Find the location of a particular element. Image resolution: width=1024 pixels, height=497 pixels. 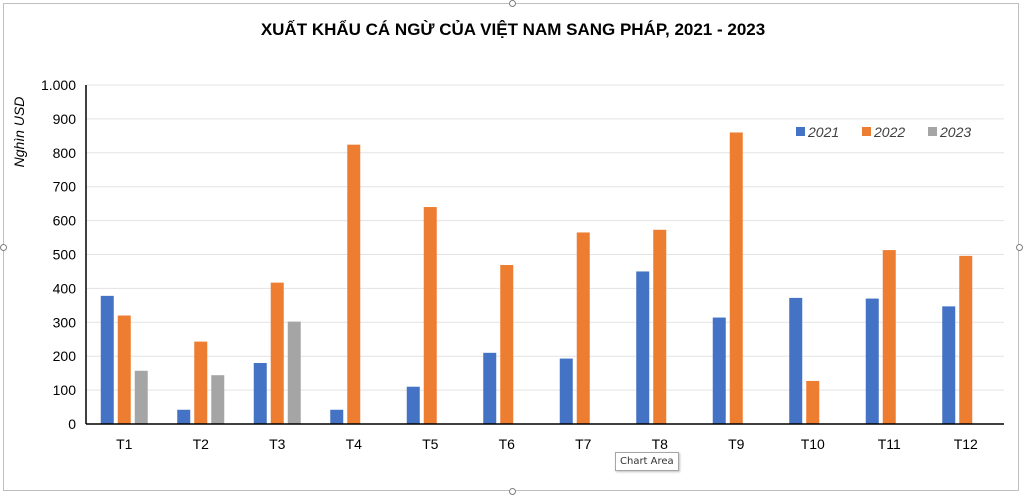

x-tick-label: T6 is located at coordinates (507, 444).